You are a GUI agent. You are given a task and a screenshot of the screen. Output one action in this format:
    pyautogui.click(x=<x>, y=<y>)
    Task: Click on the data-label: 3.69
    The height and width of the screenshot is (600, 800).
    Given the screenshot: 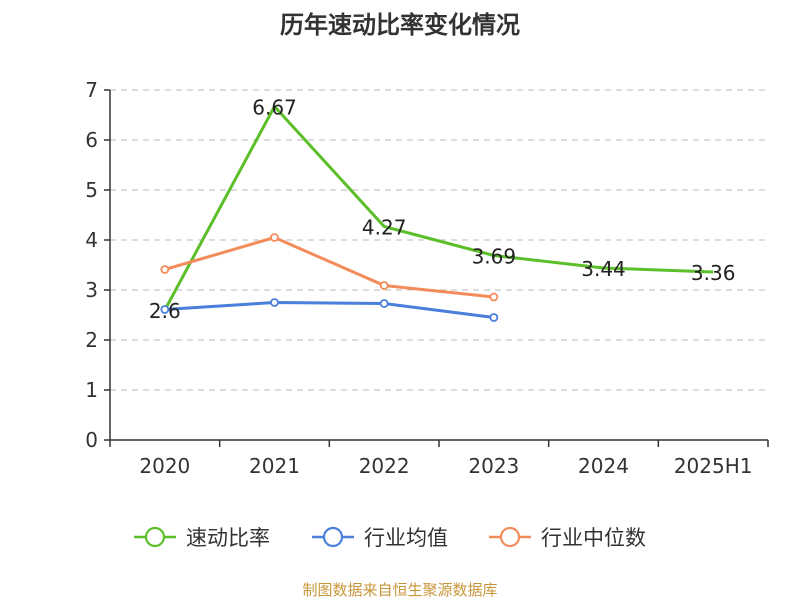 What is the action you would take?
    pyautogui.click(x=494, y=257)
    